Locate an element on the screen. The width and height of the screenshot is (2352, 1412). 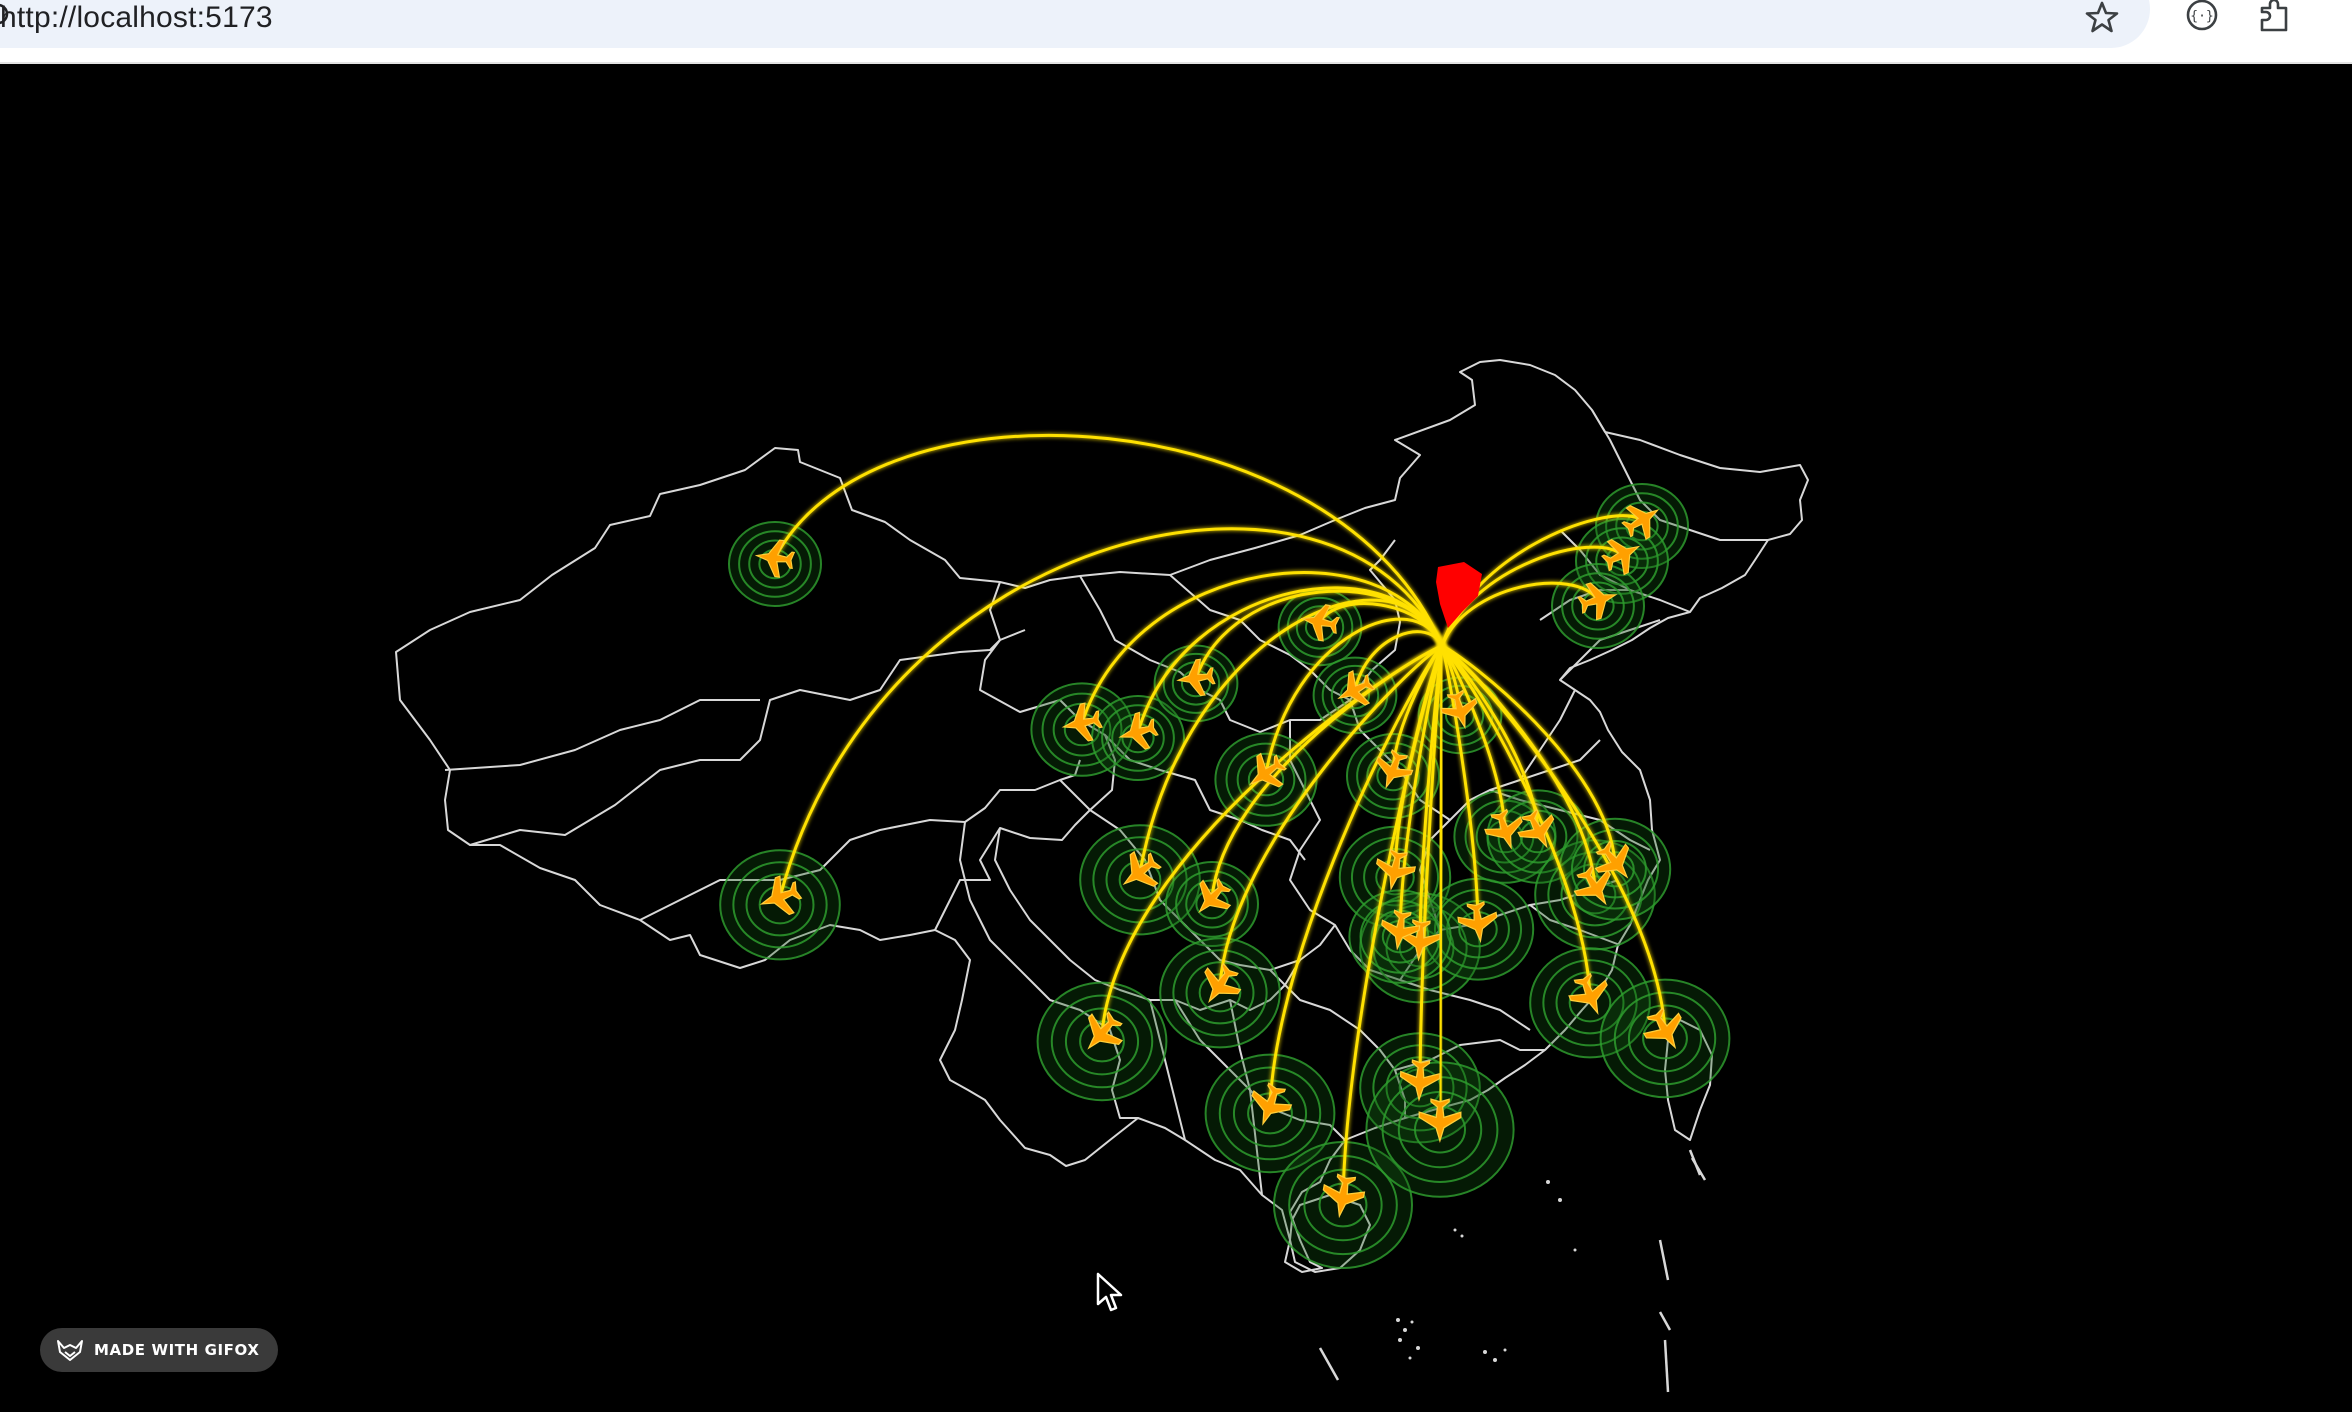
nine-dash-line is located at coordinates (1512, 1271).